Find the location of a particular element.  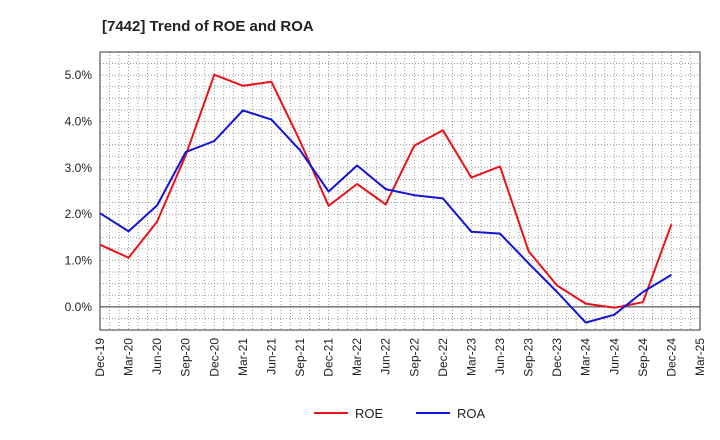

x-tick-label: Dec-19 is located at coordinates (100, 357).